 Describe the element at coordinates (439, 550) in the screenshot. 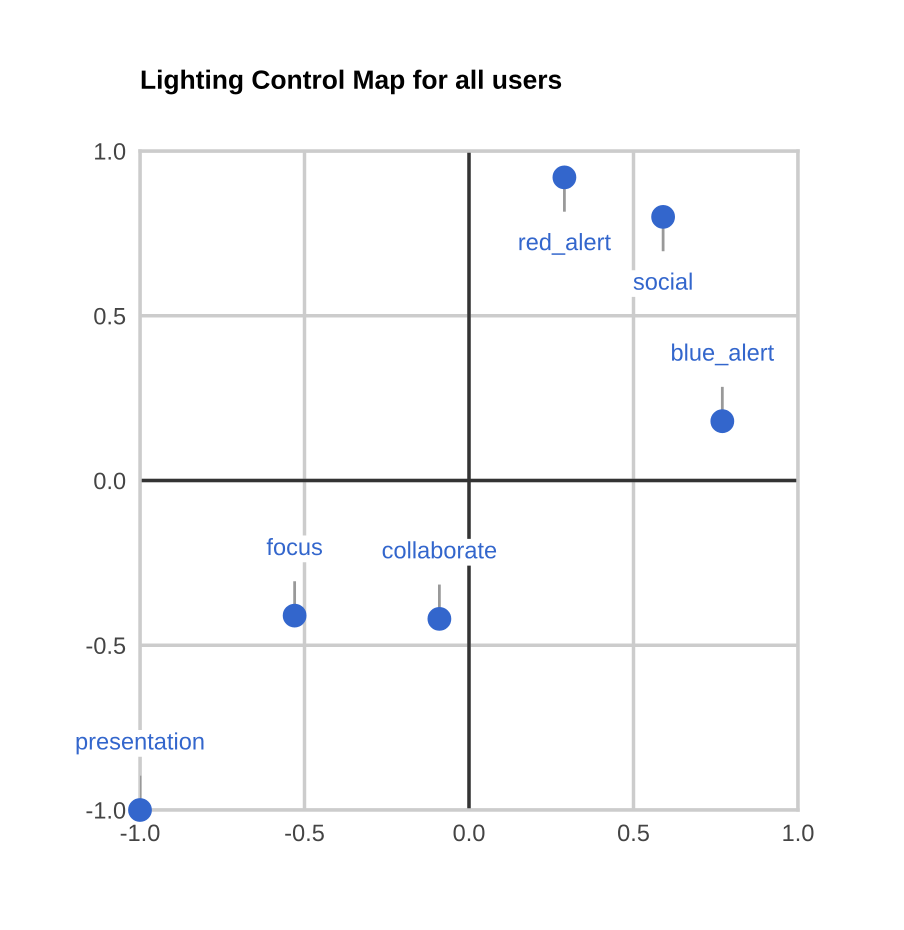

I see `annotation: collaborate` at that location.